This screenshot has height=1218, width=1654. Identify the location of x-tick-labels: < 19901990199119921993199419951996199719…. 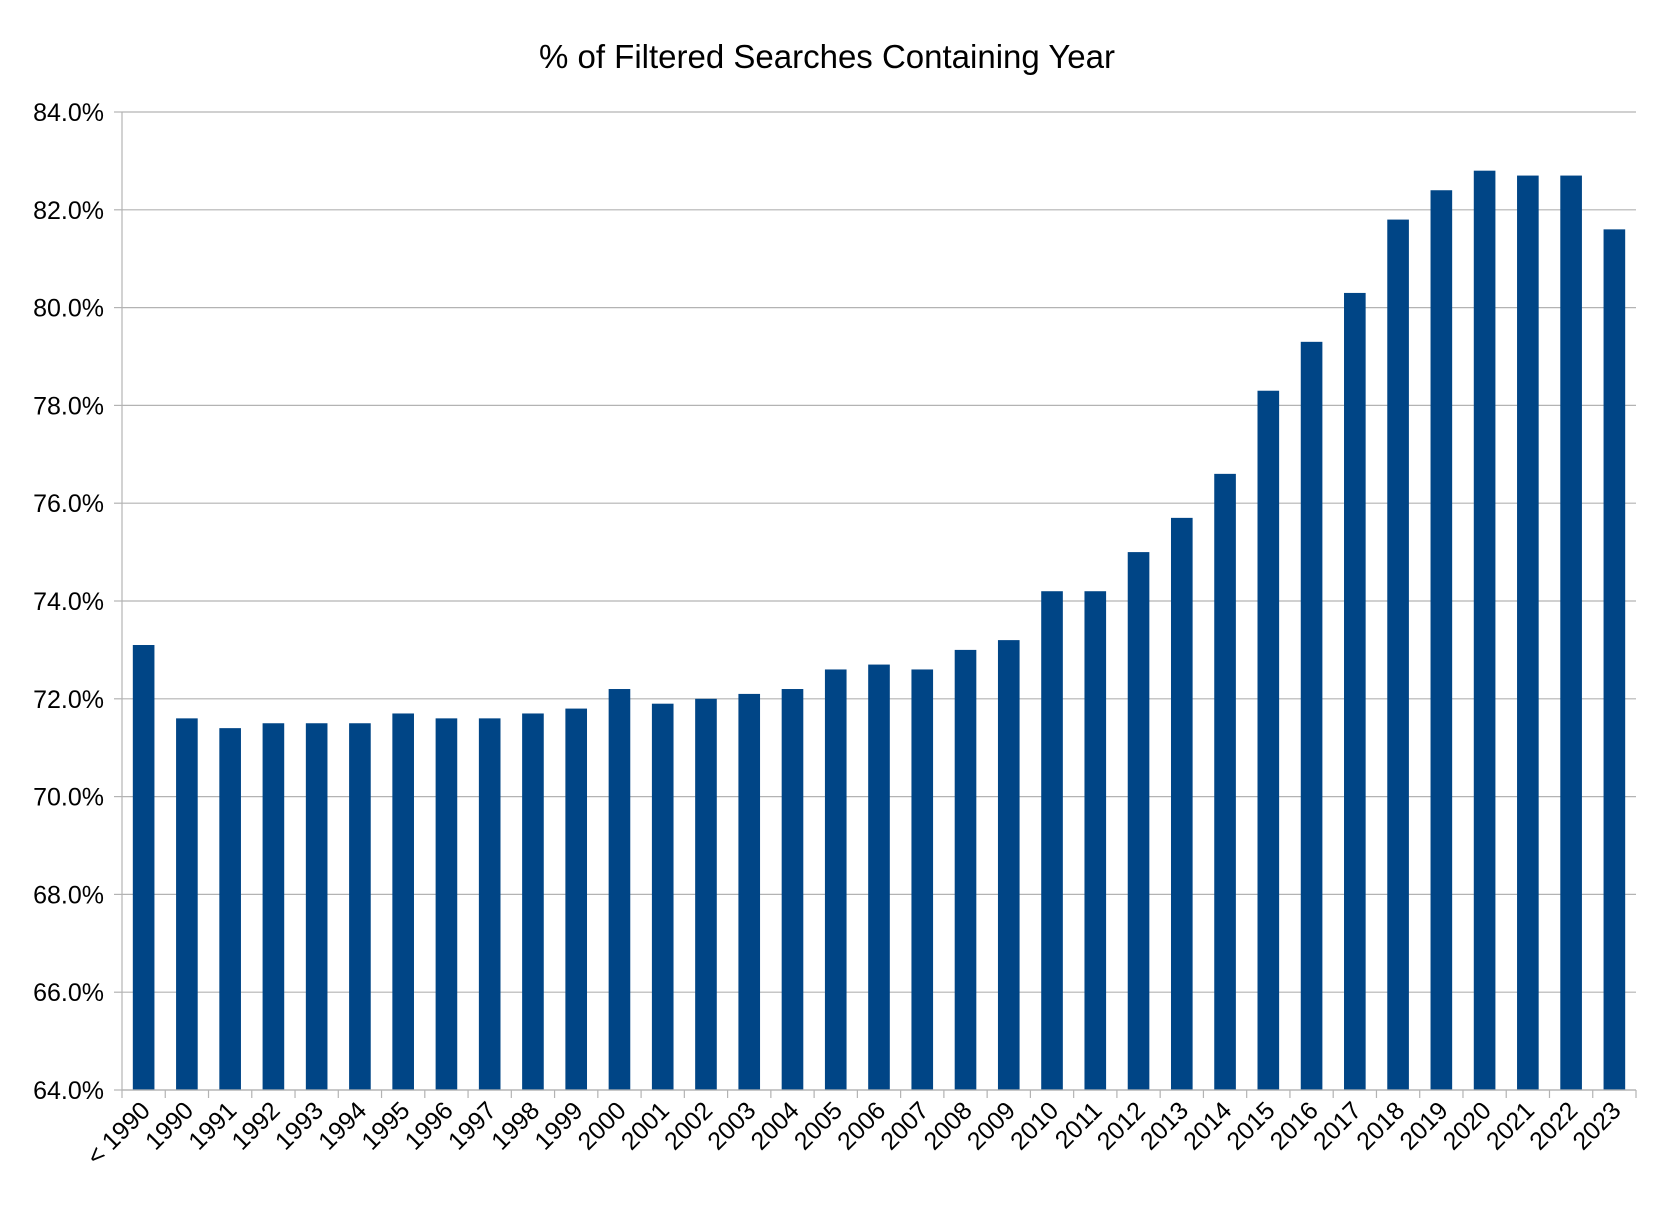
(854, 1133).